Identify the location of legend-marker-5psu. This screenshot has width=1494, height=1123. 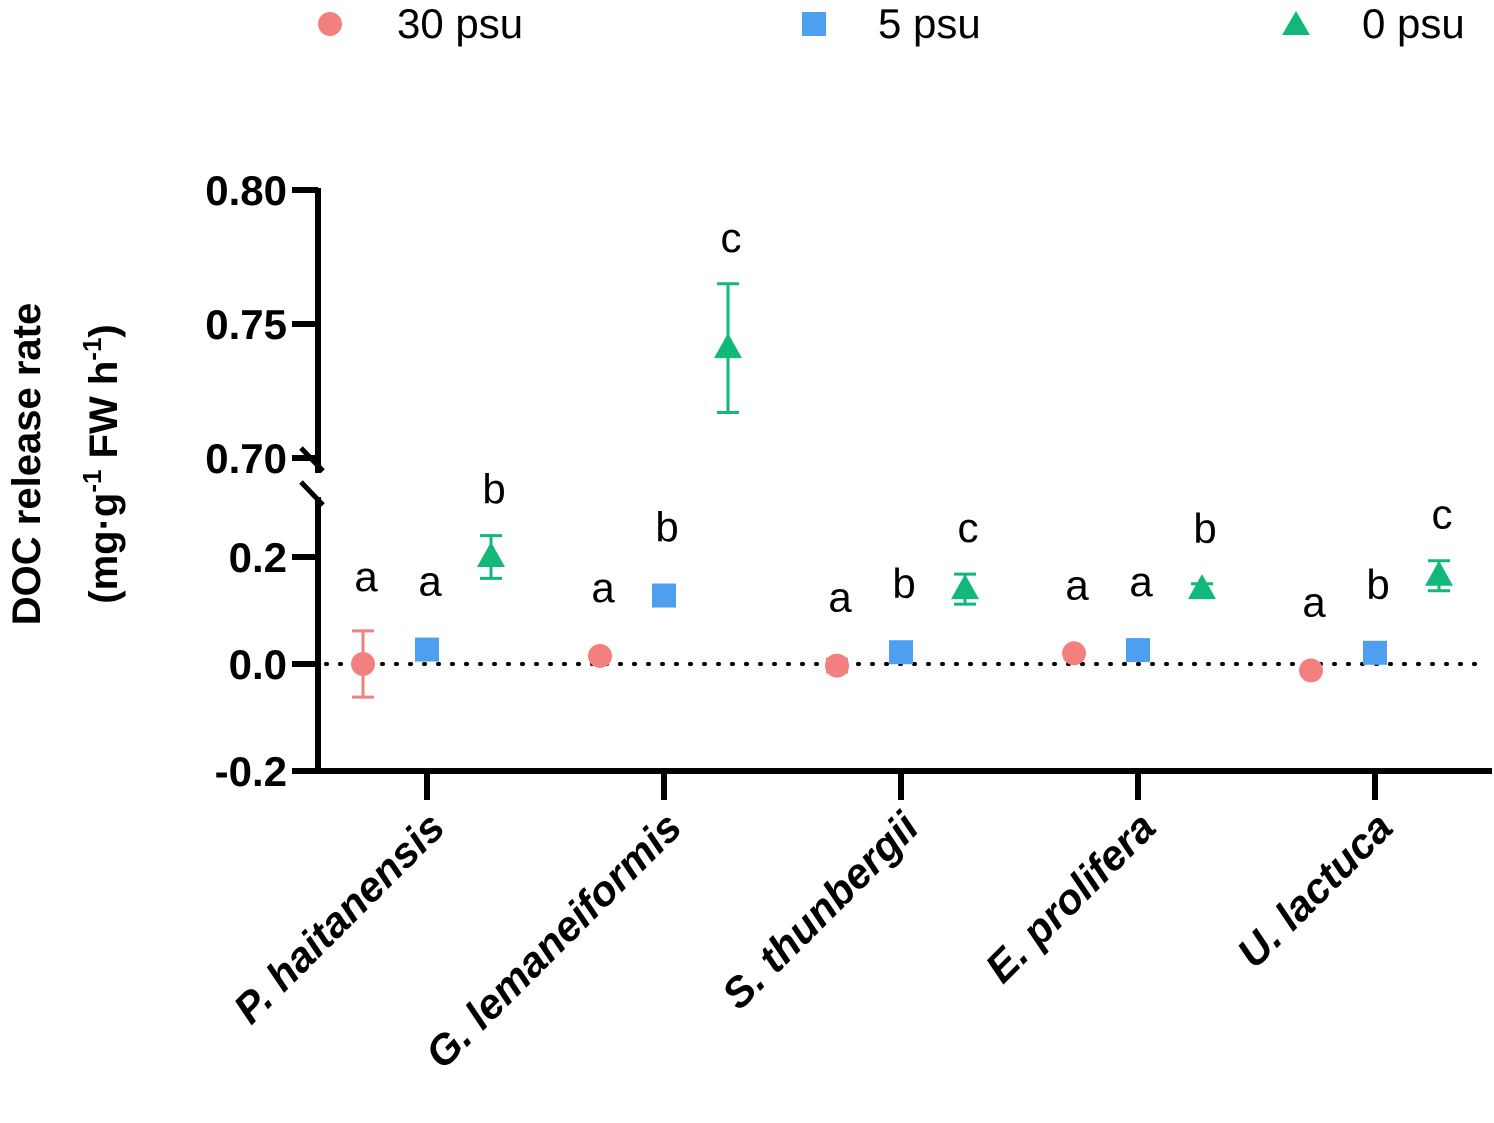
(814, 24).